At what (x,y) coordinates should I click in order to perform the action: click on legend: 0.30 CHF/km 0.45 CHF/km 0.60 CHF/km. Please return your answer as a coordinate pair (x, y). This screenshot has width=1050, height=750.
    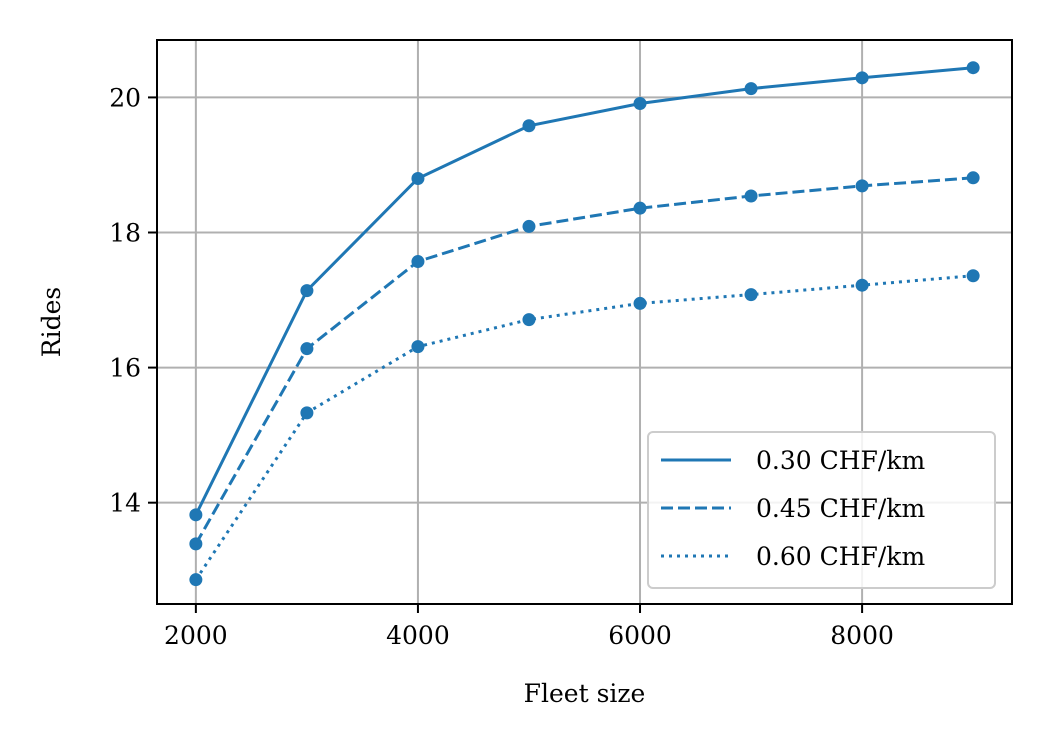
    Looking at the image, I should click on (821, 510).